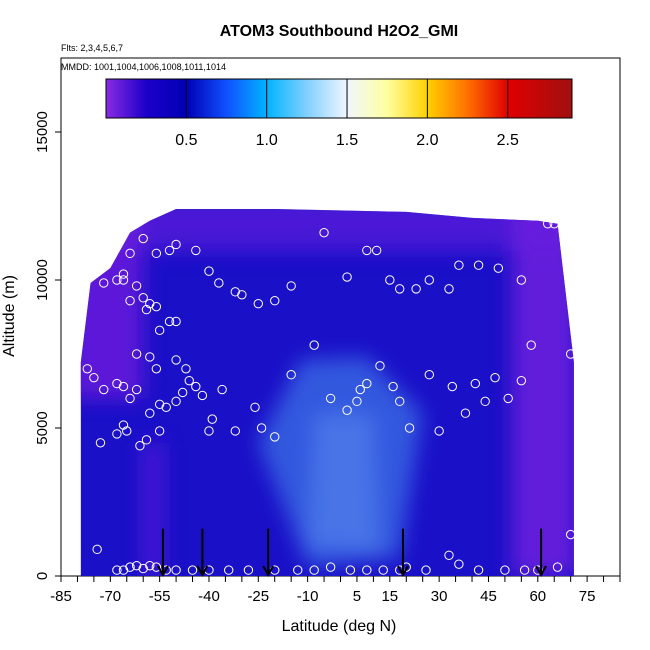 This screenshot has height=650, width=650. Describe the element at coordinates (42, 280) in the screenshot. I see `y-tick-label: 10000` at that location.